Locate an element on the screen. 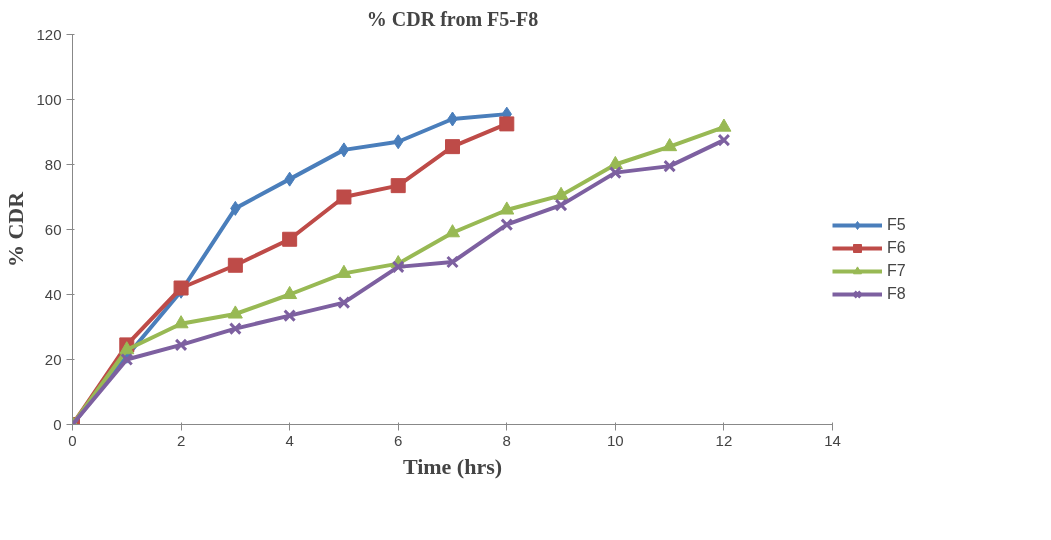  x-tick-label: 10 is located at coordinates (615, 440).